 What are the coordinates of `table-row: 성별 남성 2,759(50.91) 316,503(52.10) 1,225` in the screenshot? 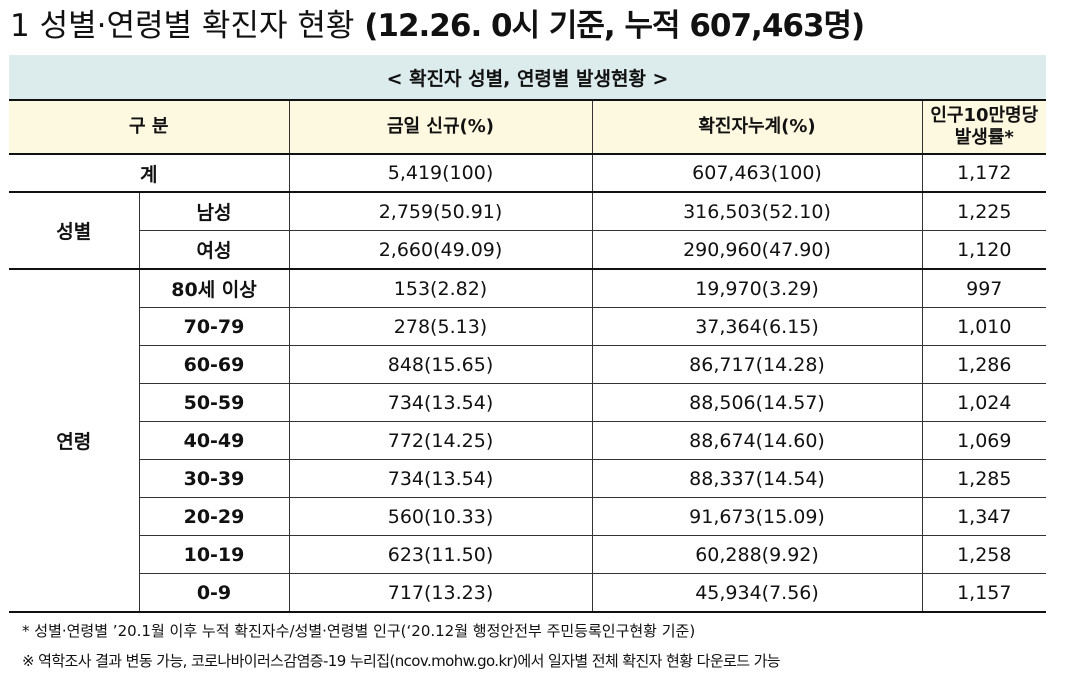 It's located at (528, 231).